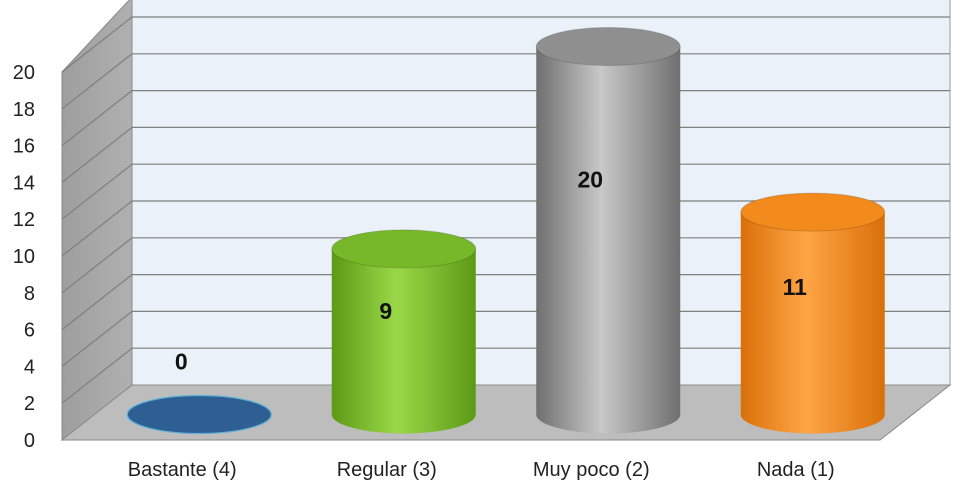 The image size is (965, 488). I want to click on y-tick-label: 14, so click(24, 183).